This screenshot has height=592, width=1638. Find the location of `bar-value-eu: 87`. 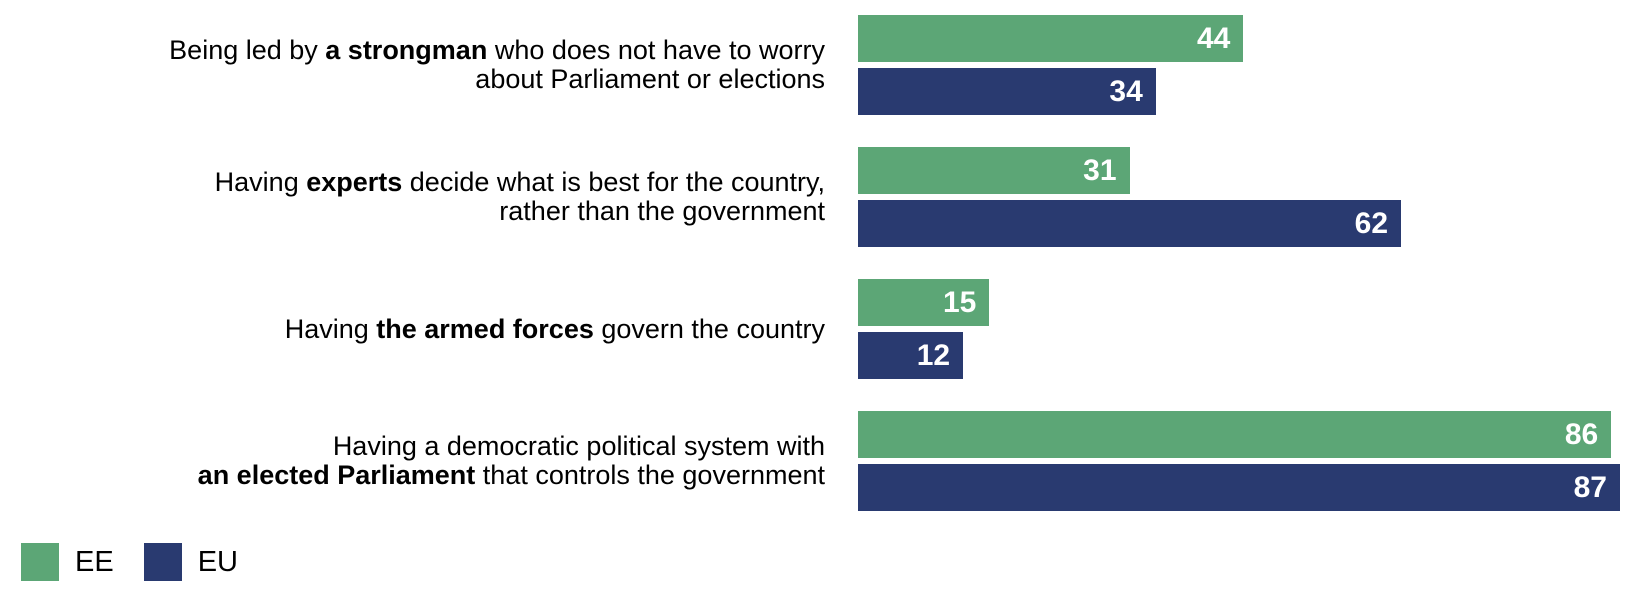

bar-value-eu: 87 is located at coordinates (1590, 487).